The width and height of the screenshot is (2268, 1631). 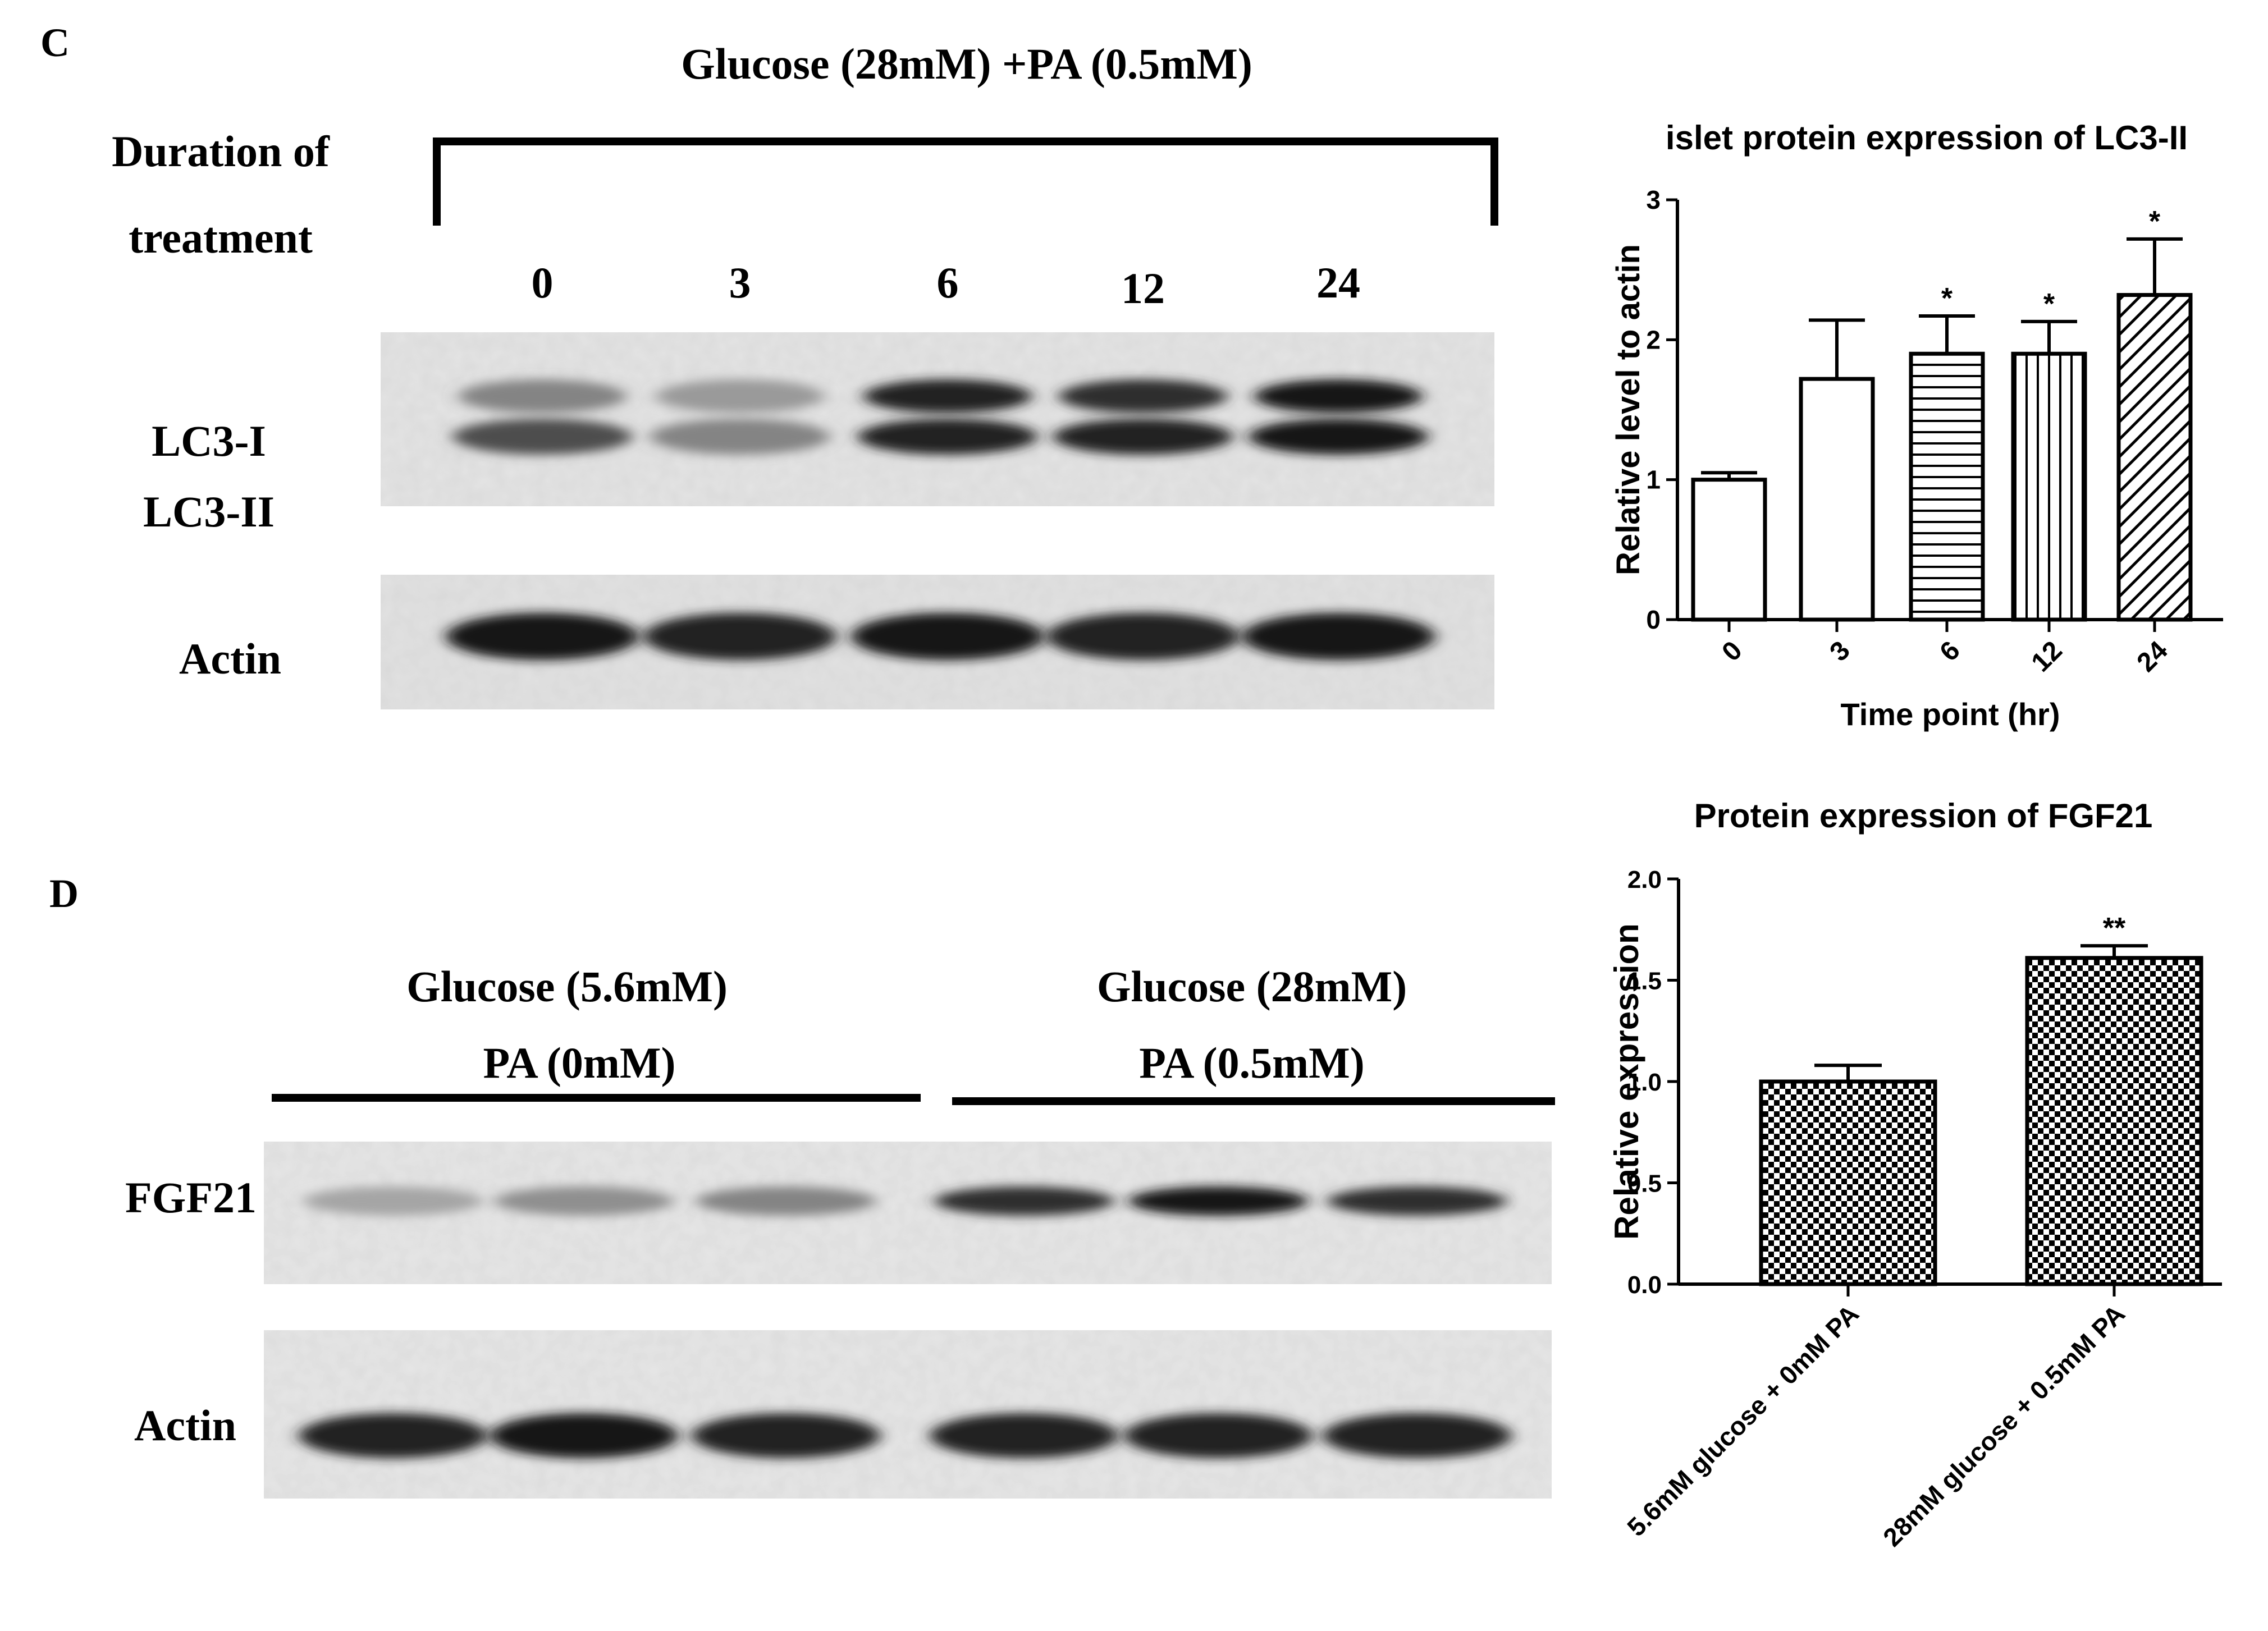 What do you see at coordinates (1645, 880) in the screenshot?
I see `y-tick-label: 2.0` at bounding box center [1645, 880].